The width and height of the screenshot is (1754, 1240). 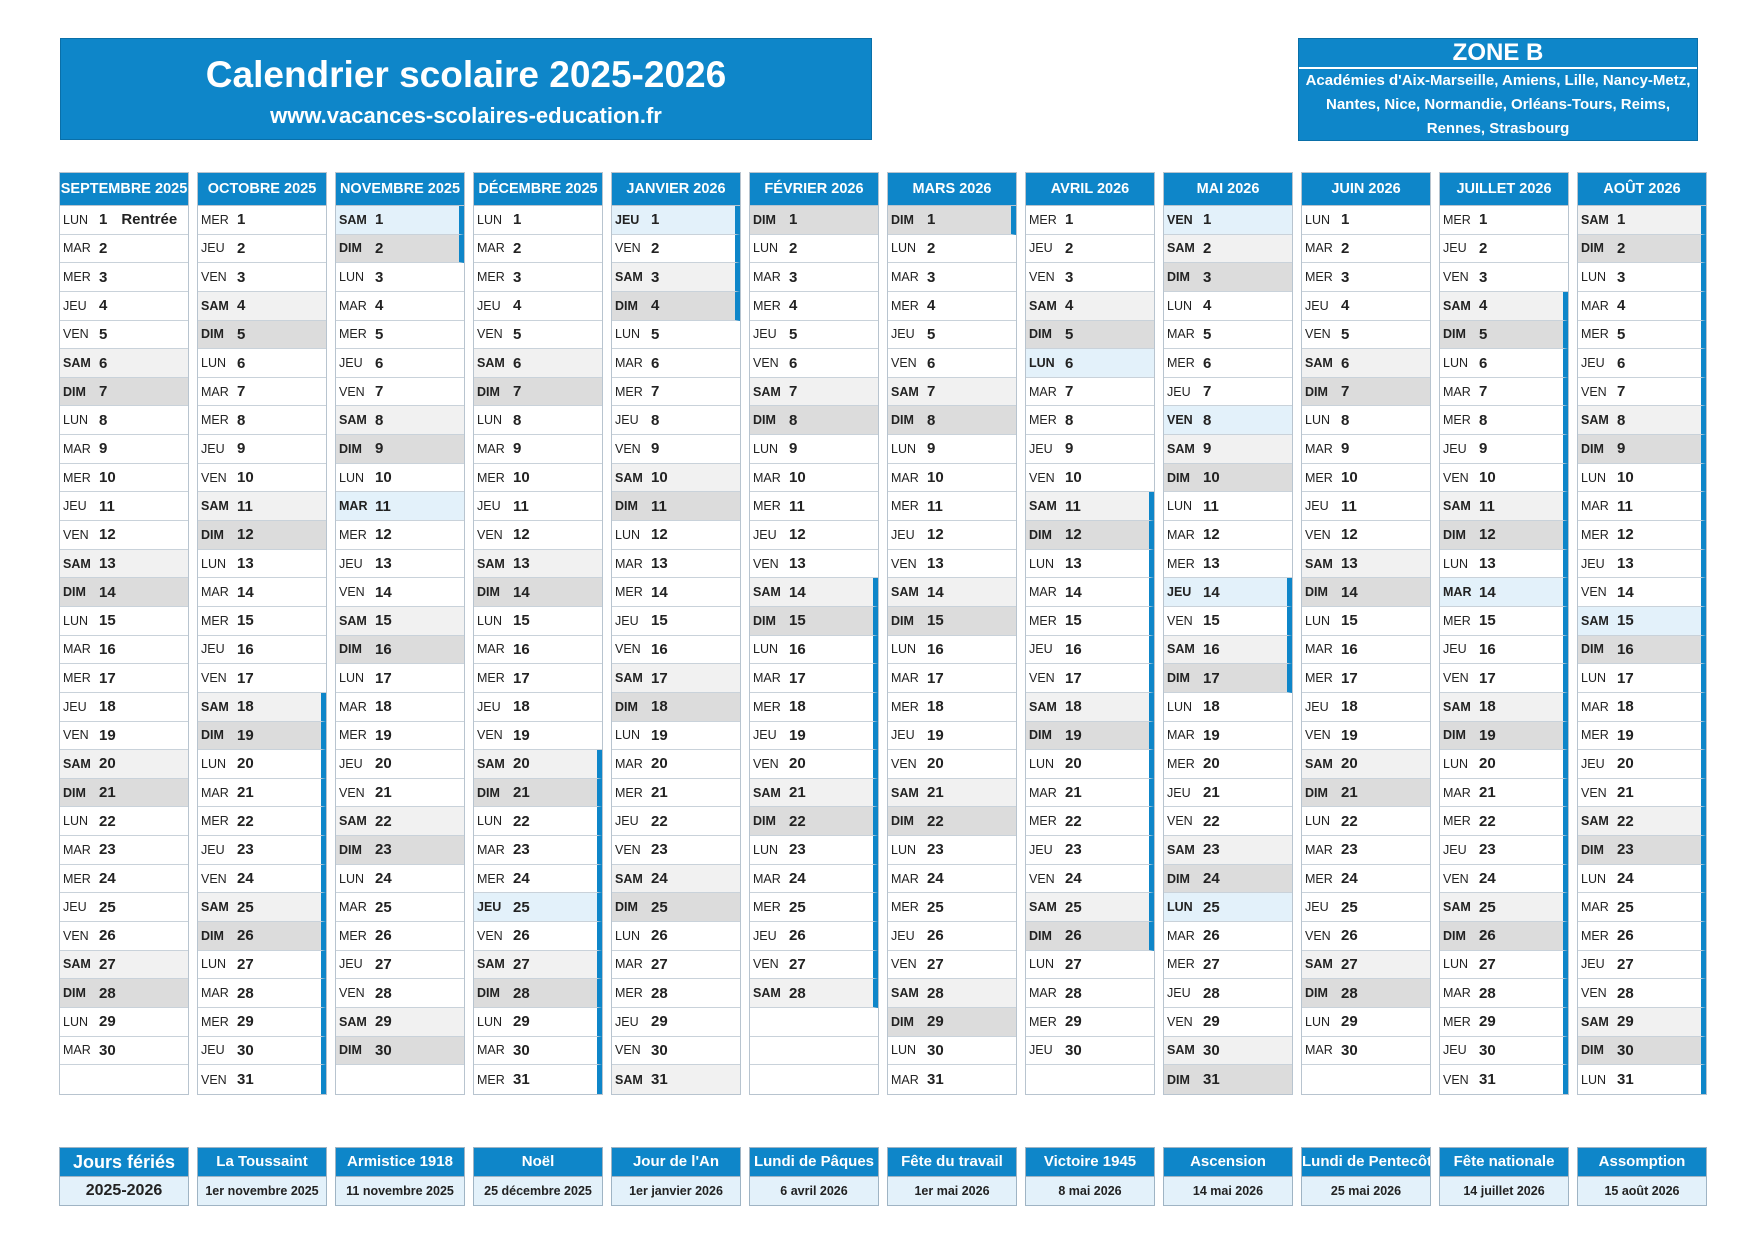 I want to click on day-cell: MAR 28, so click(x=1090, y=993).